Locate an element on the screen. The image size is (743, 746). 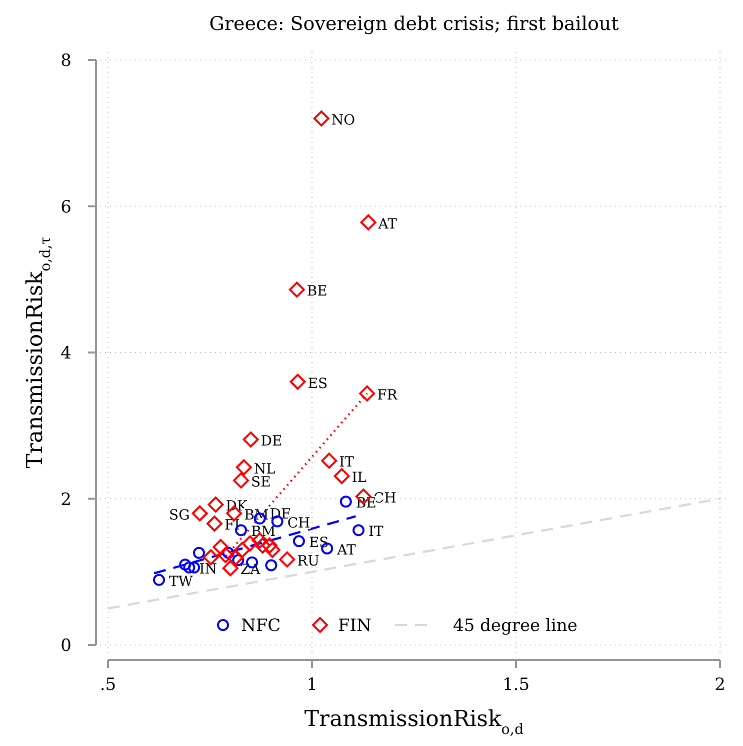
y-tick-label: 6 is located at coordinates (66, 207).